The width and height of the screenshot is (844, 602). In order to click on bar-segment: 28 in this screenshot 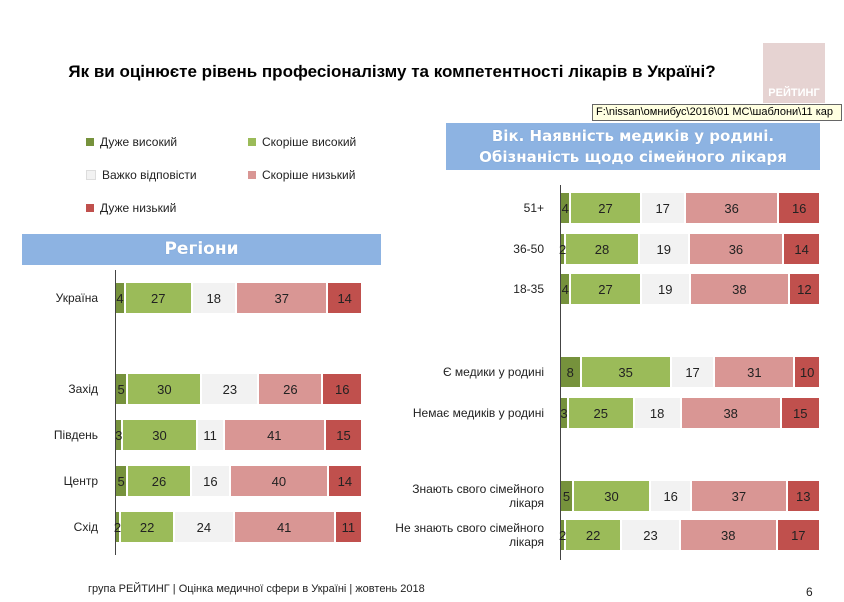, I will do `click(603, 249)`.